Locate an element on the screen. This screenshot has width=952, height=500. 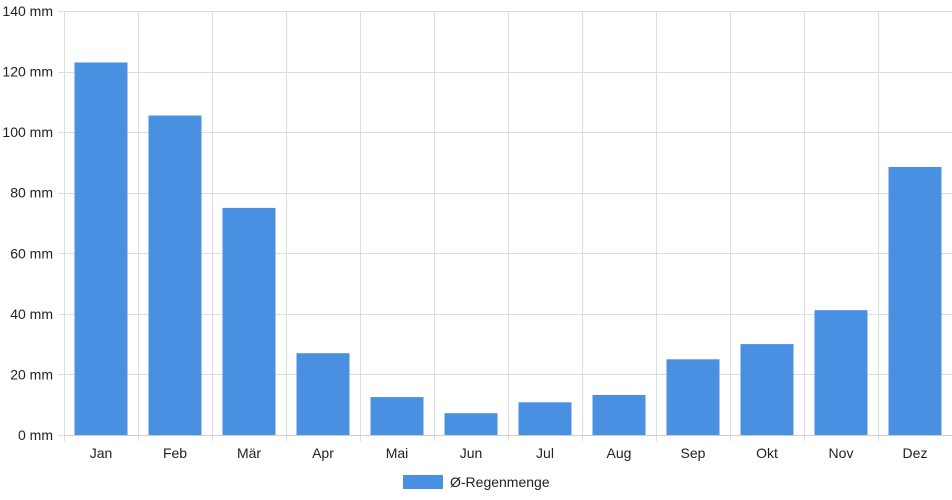
x-tick-label-mär: Mär is located at coordinates (249, 453).